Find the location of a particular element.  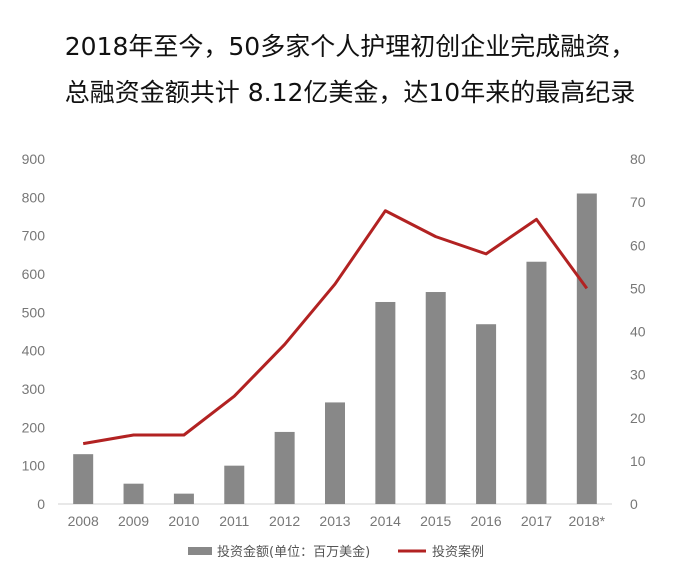

legend: 投资金额(单位：百万美金) 投资案例 is located at coordinates (336, 552).